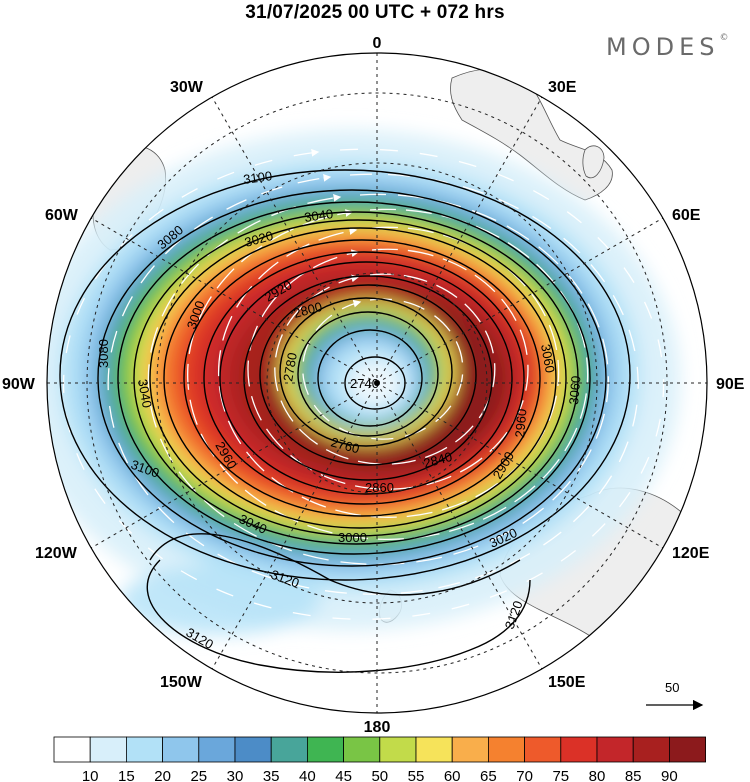 The image size is (750, 782). I want to click on colorbar-tick-label: 40, so click(307, 775).